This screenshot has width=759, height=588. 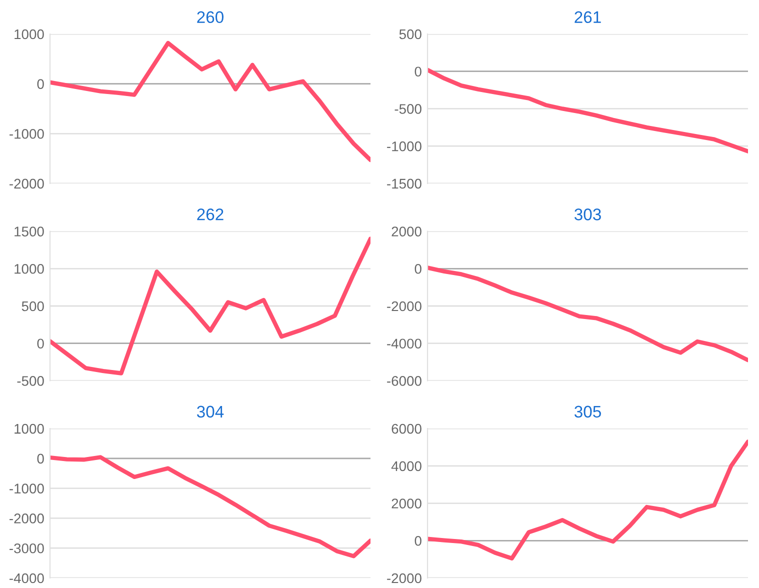 I want to click on y-tick-label: -3000, so click(x=27, y=548).